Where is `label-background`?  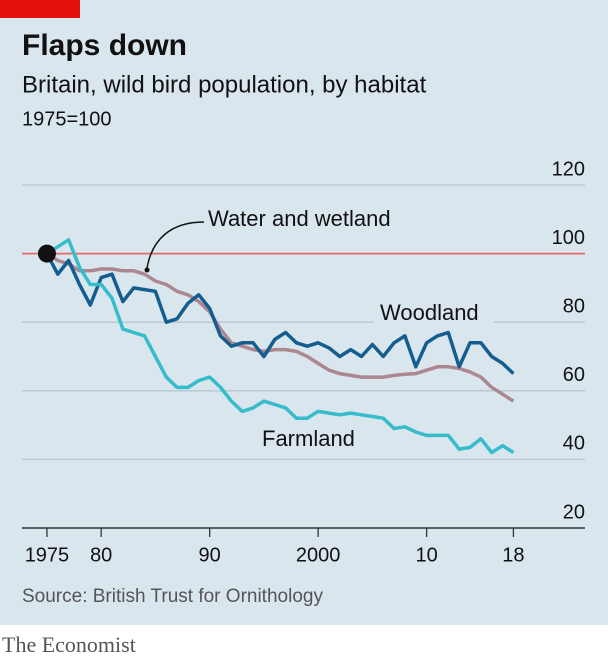
label-background is located at coordinates (434, 314).